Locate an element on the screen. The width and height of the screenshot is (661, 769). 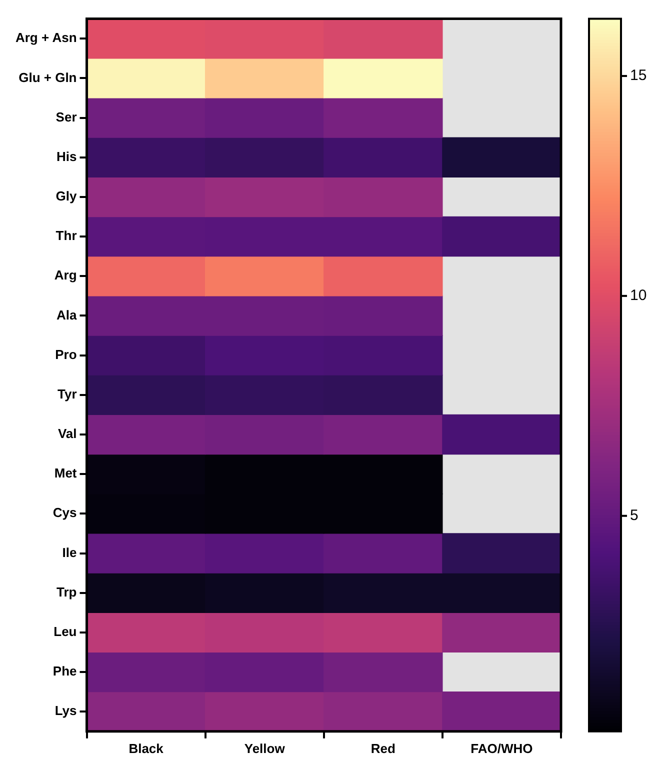
y-tick-label: Leu is located at coordinates (65, 632).